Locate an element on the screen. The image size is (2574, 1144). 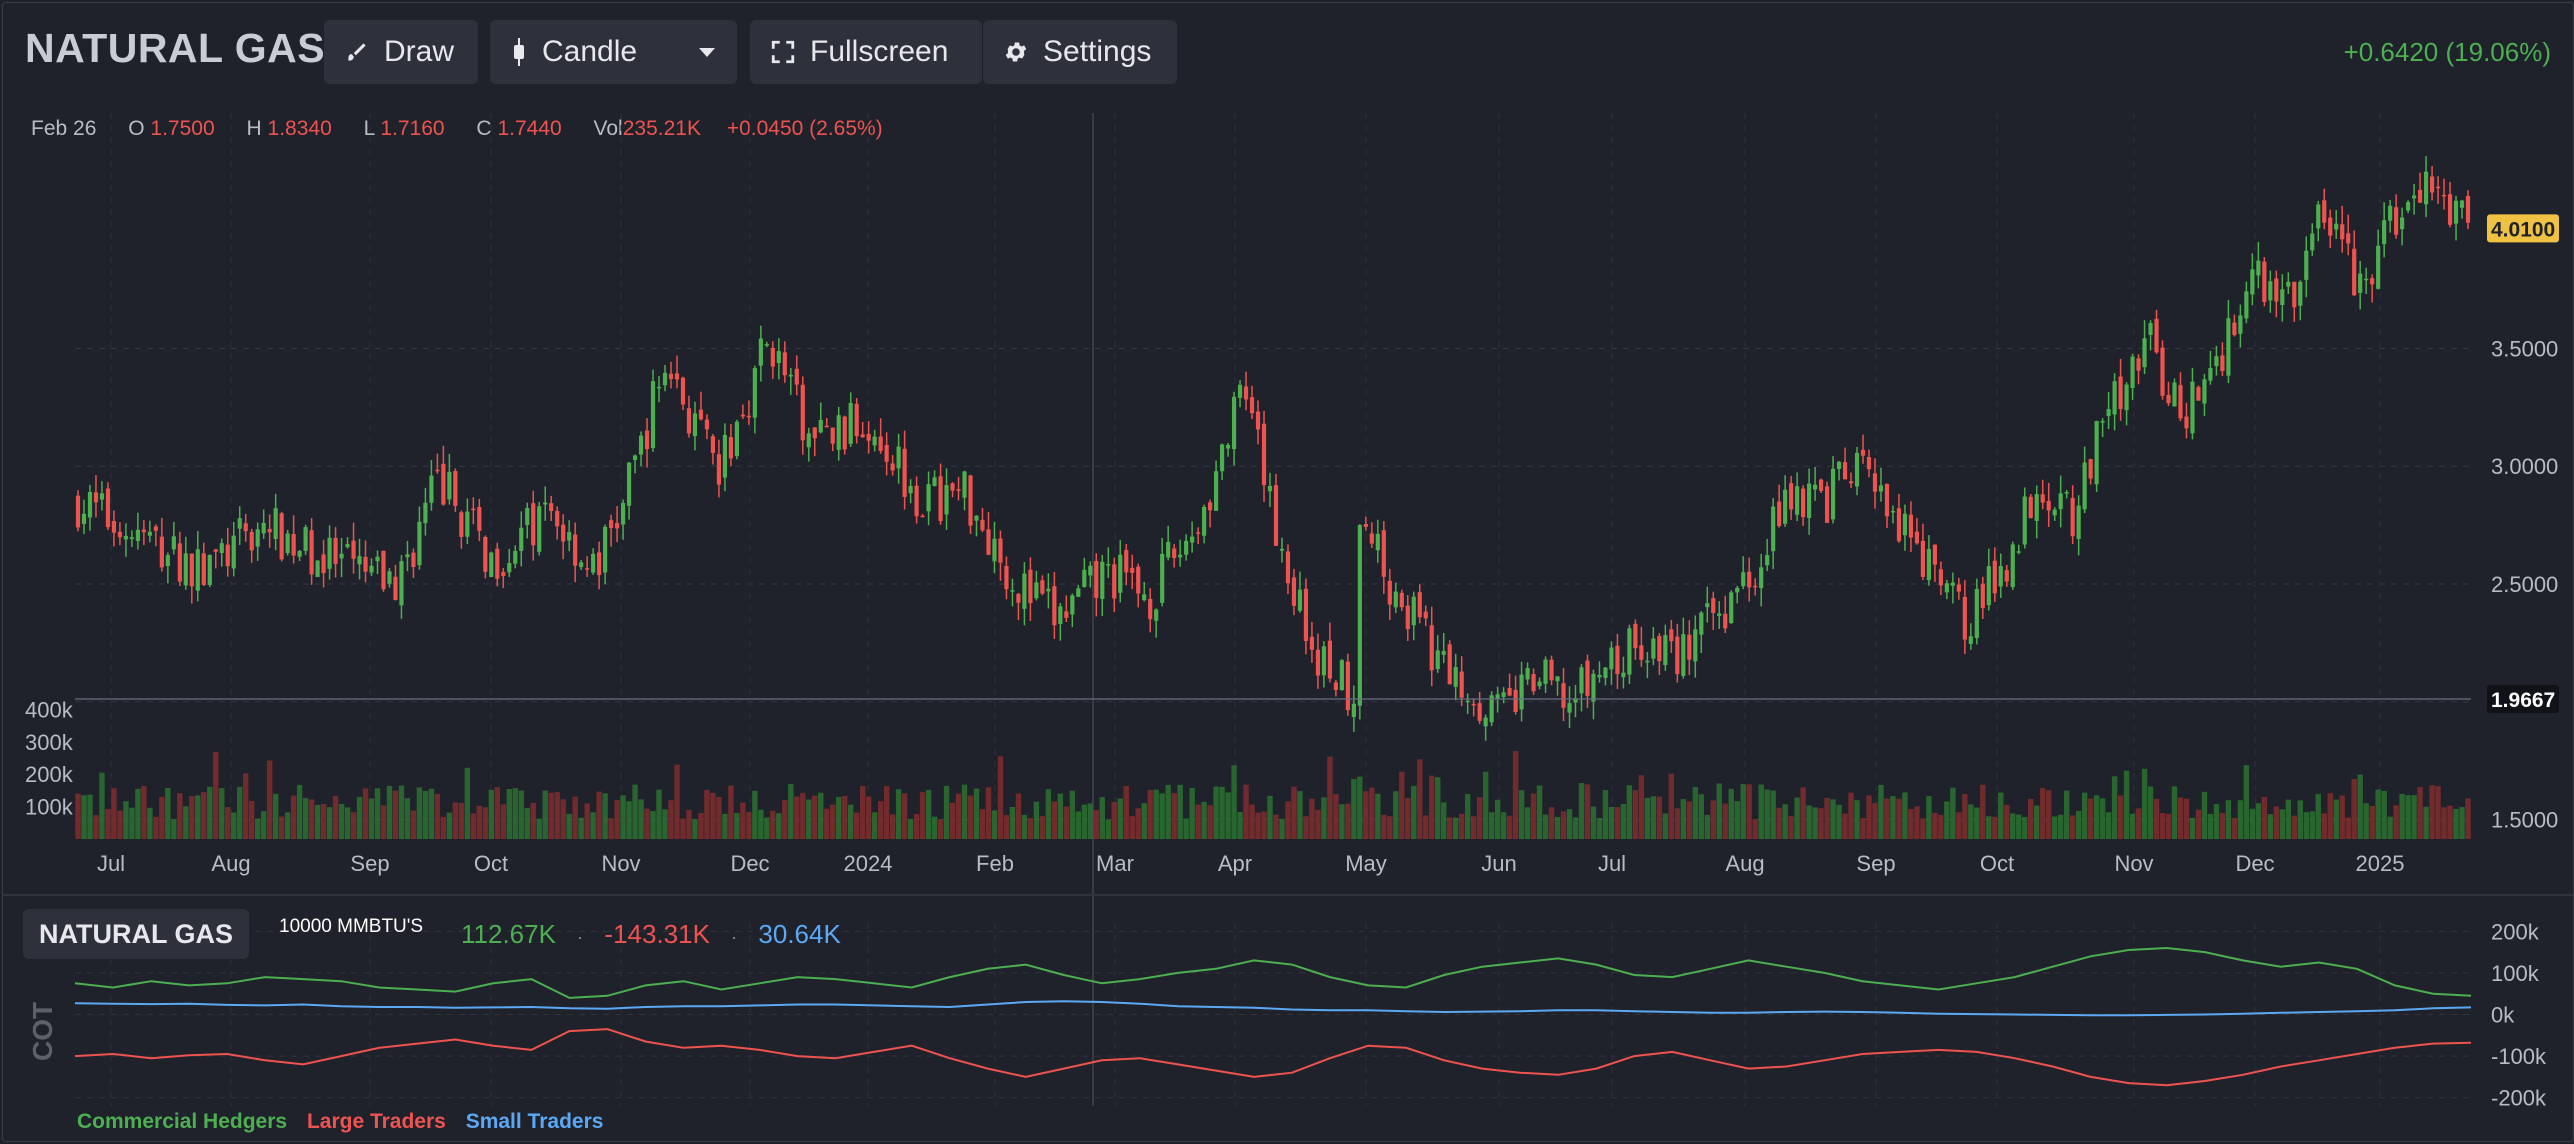
chart-type-label: Candle is located at coordinates (590, 51).